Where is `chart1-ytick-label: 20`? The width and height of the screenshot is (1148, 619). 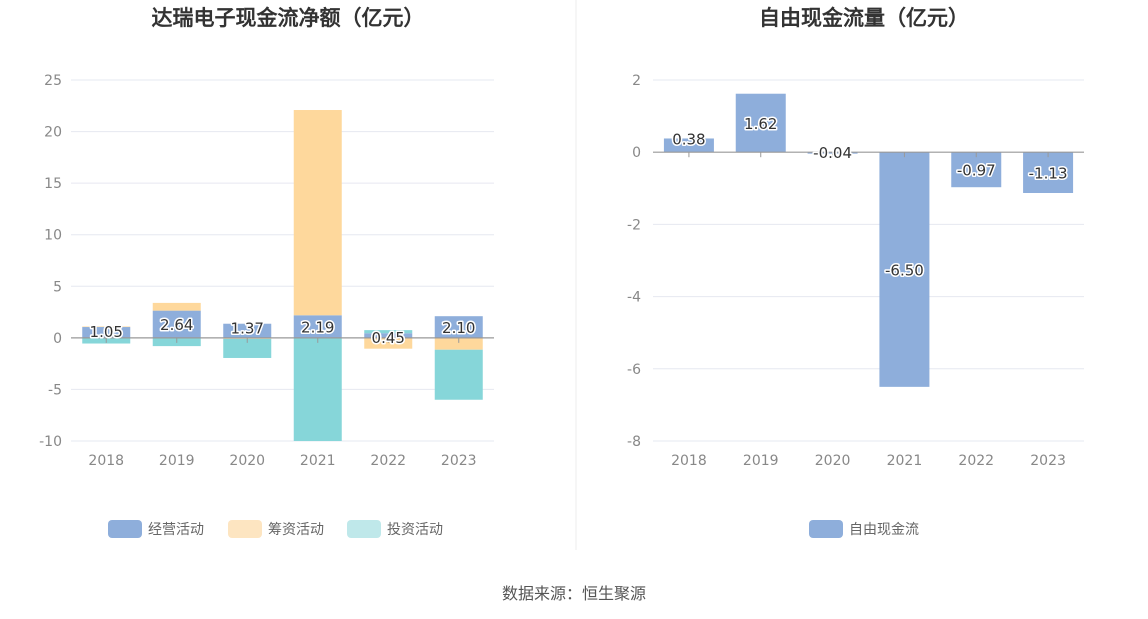 chart1-ytick-label: 20 is located at coordinates (53, 133).